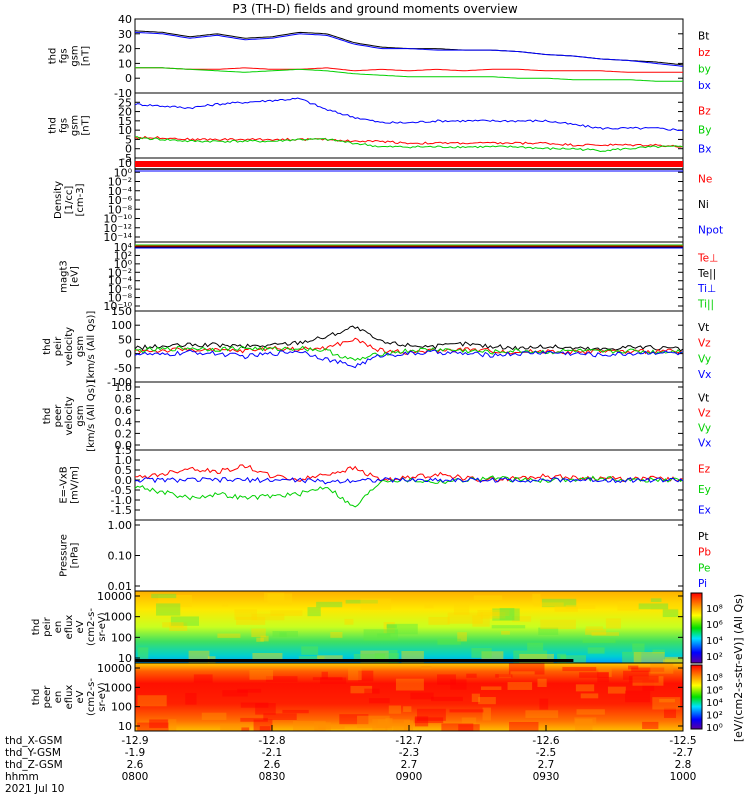  What do you see at coordinates (69, 200) in the screenshot?
I see `y-axis-label: [1/cc]` at bounding box center [69, 200].